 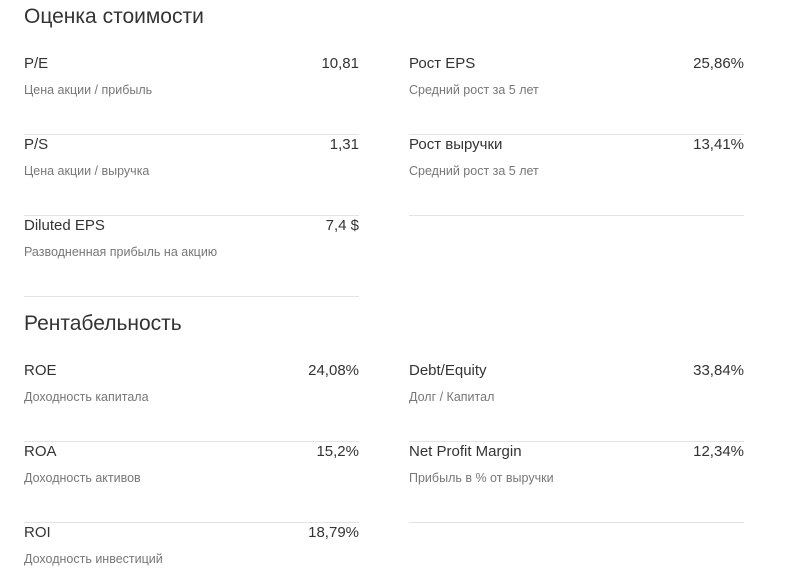 What do you see at coordinates (718, 144) in the screenshot?
I see `metric-value: 13,41%` at bounding box center [718, 144].